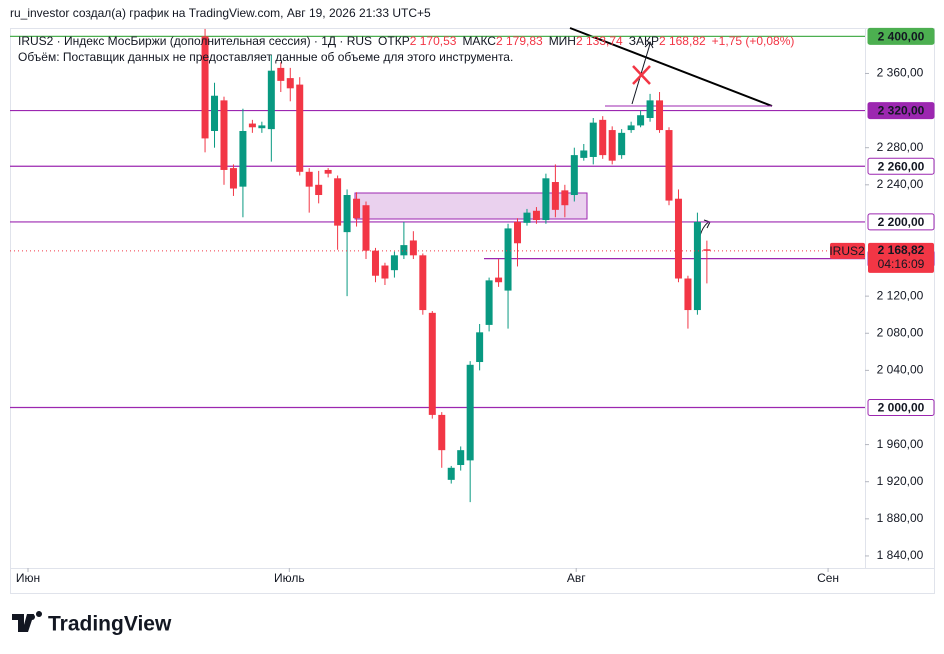 The height and width of the screenshot is (654, 944). I want to click on y-tick-label: 2 360,00, so click(900, 73).